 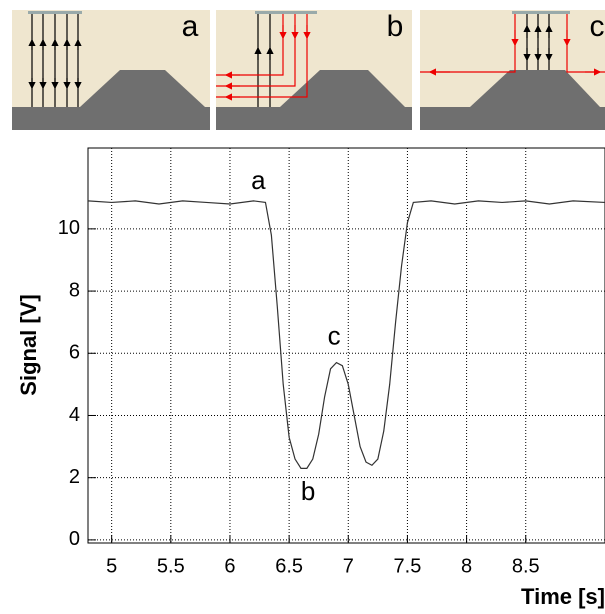 What do you see at coordinates (111, 70) in the screenshot?
I see `panel-a: a` at bounding box center [111, 70].